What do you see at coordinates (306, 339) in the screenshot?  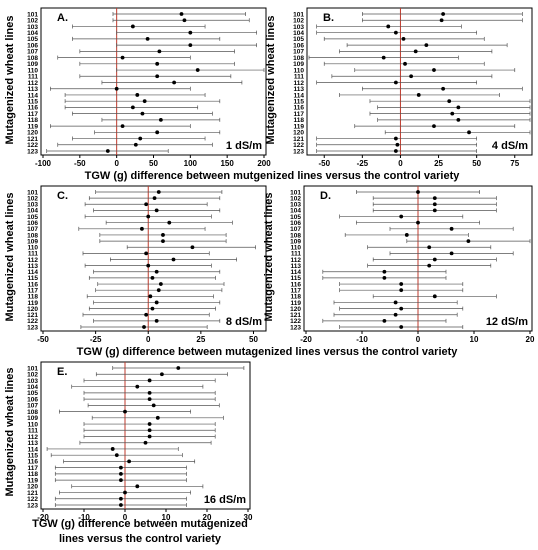 I see `x-tick-label: -20` at bounding box center [306, 339].